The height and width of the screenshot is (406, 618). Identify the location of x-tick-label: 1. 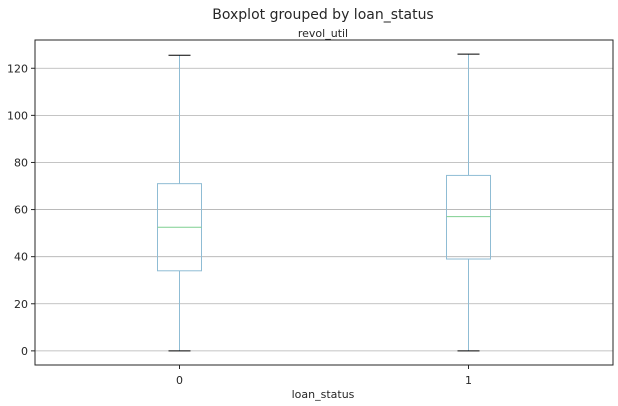
(468, 380).